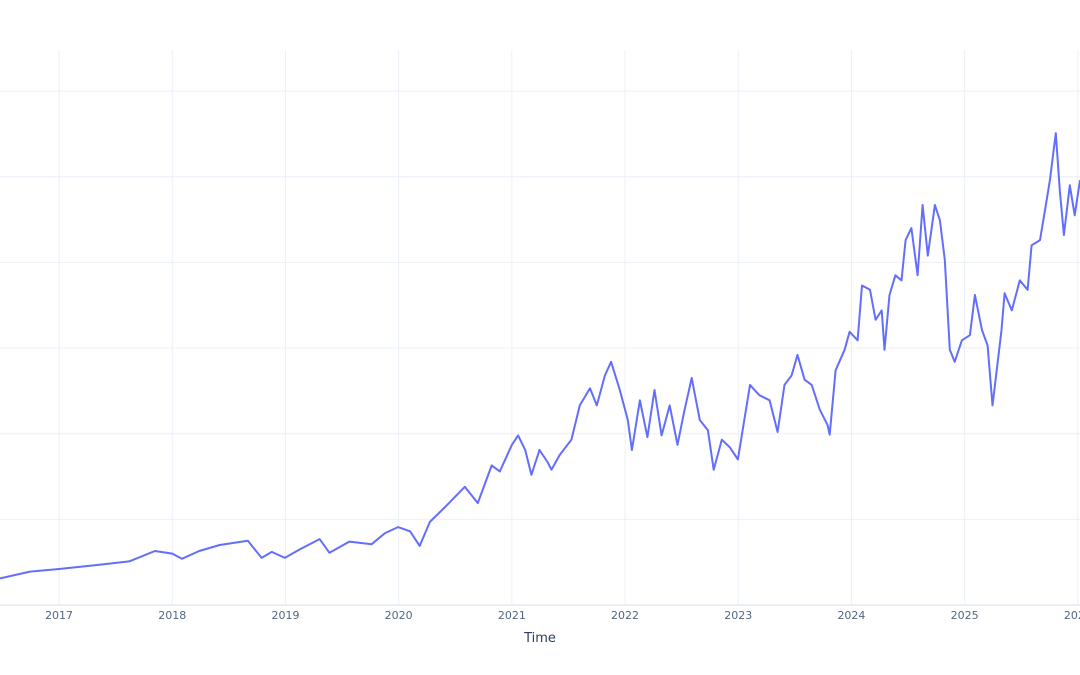  I want to click on x-tick-label: 2017, so click(59, 615).